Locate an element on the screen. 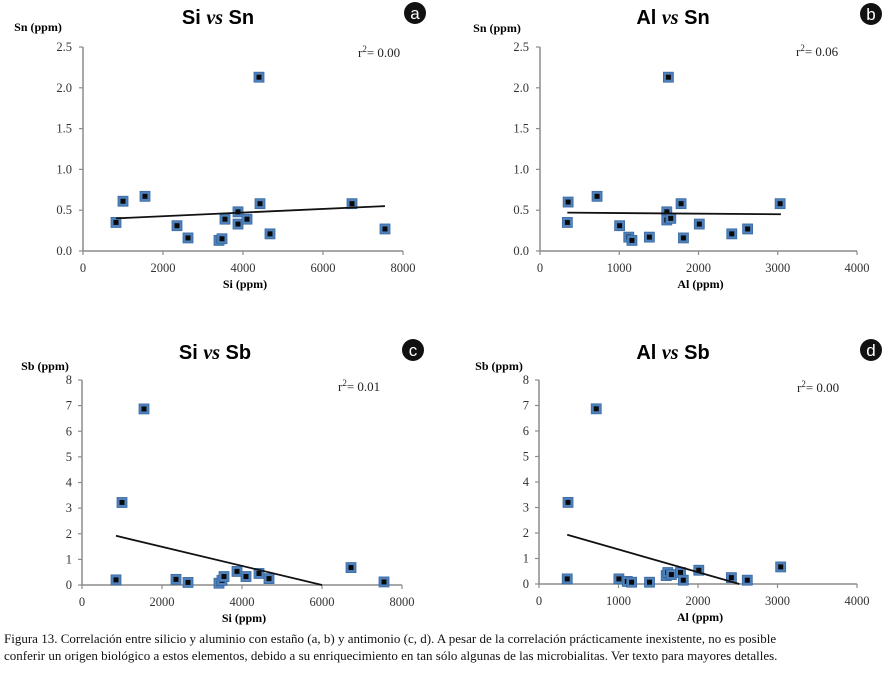 Image resolution: width=890 pixels, height=676 pixels. y-axis-label: Sb (ppm) is located at coordinates (499, 366).